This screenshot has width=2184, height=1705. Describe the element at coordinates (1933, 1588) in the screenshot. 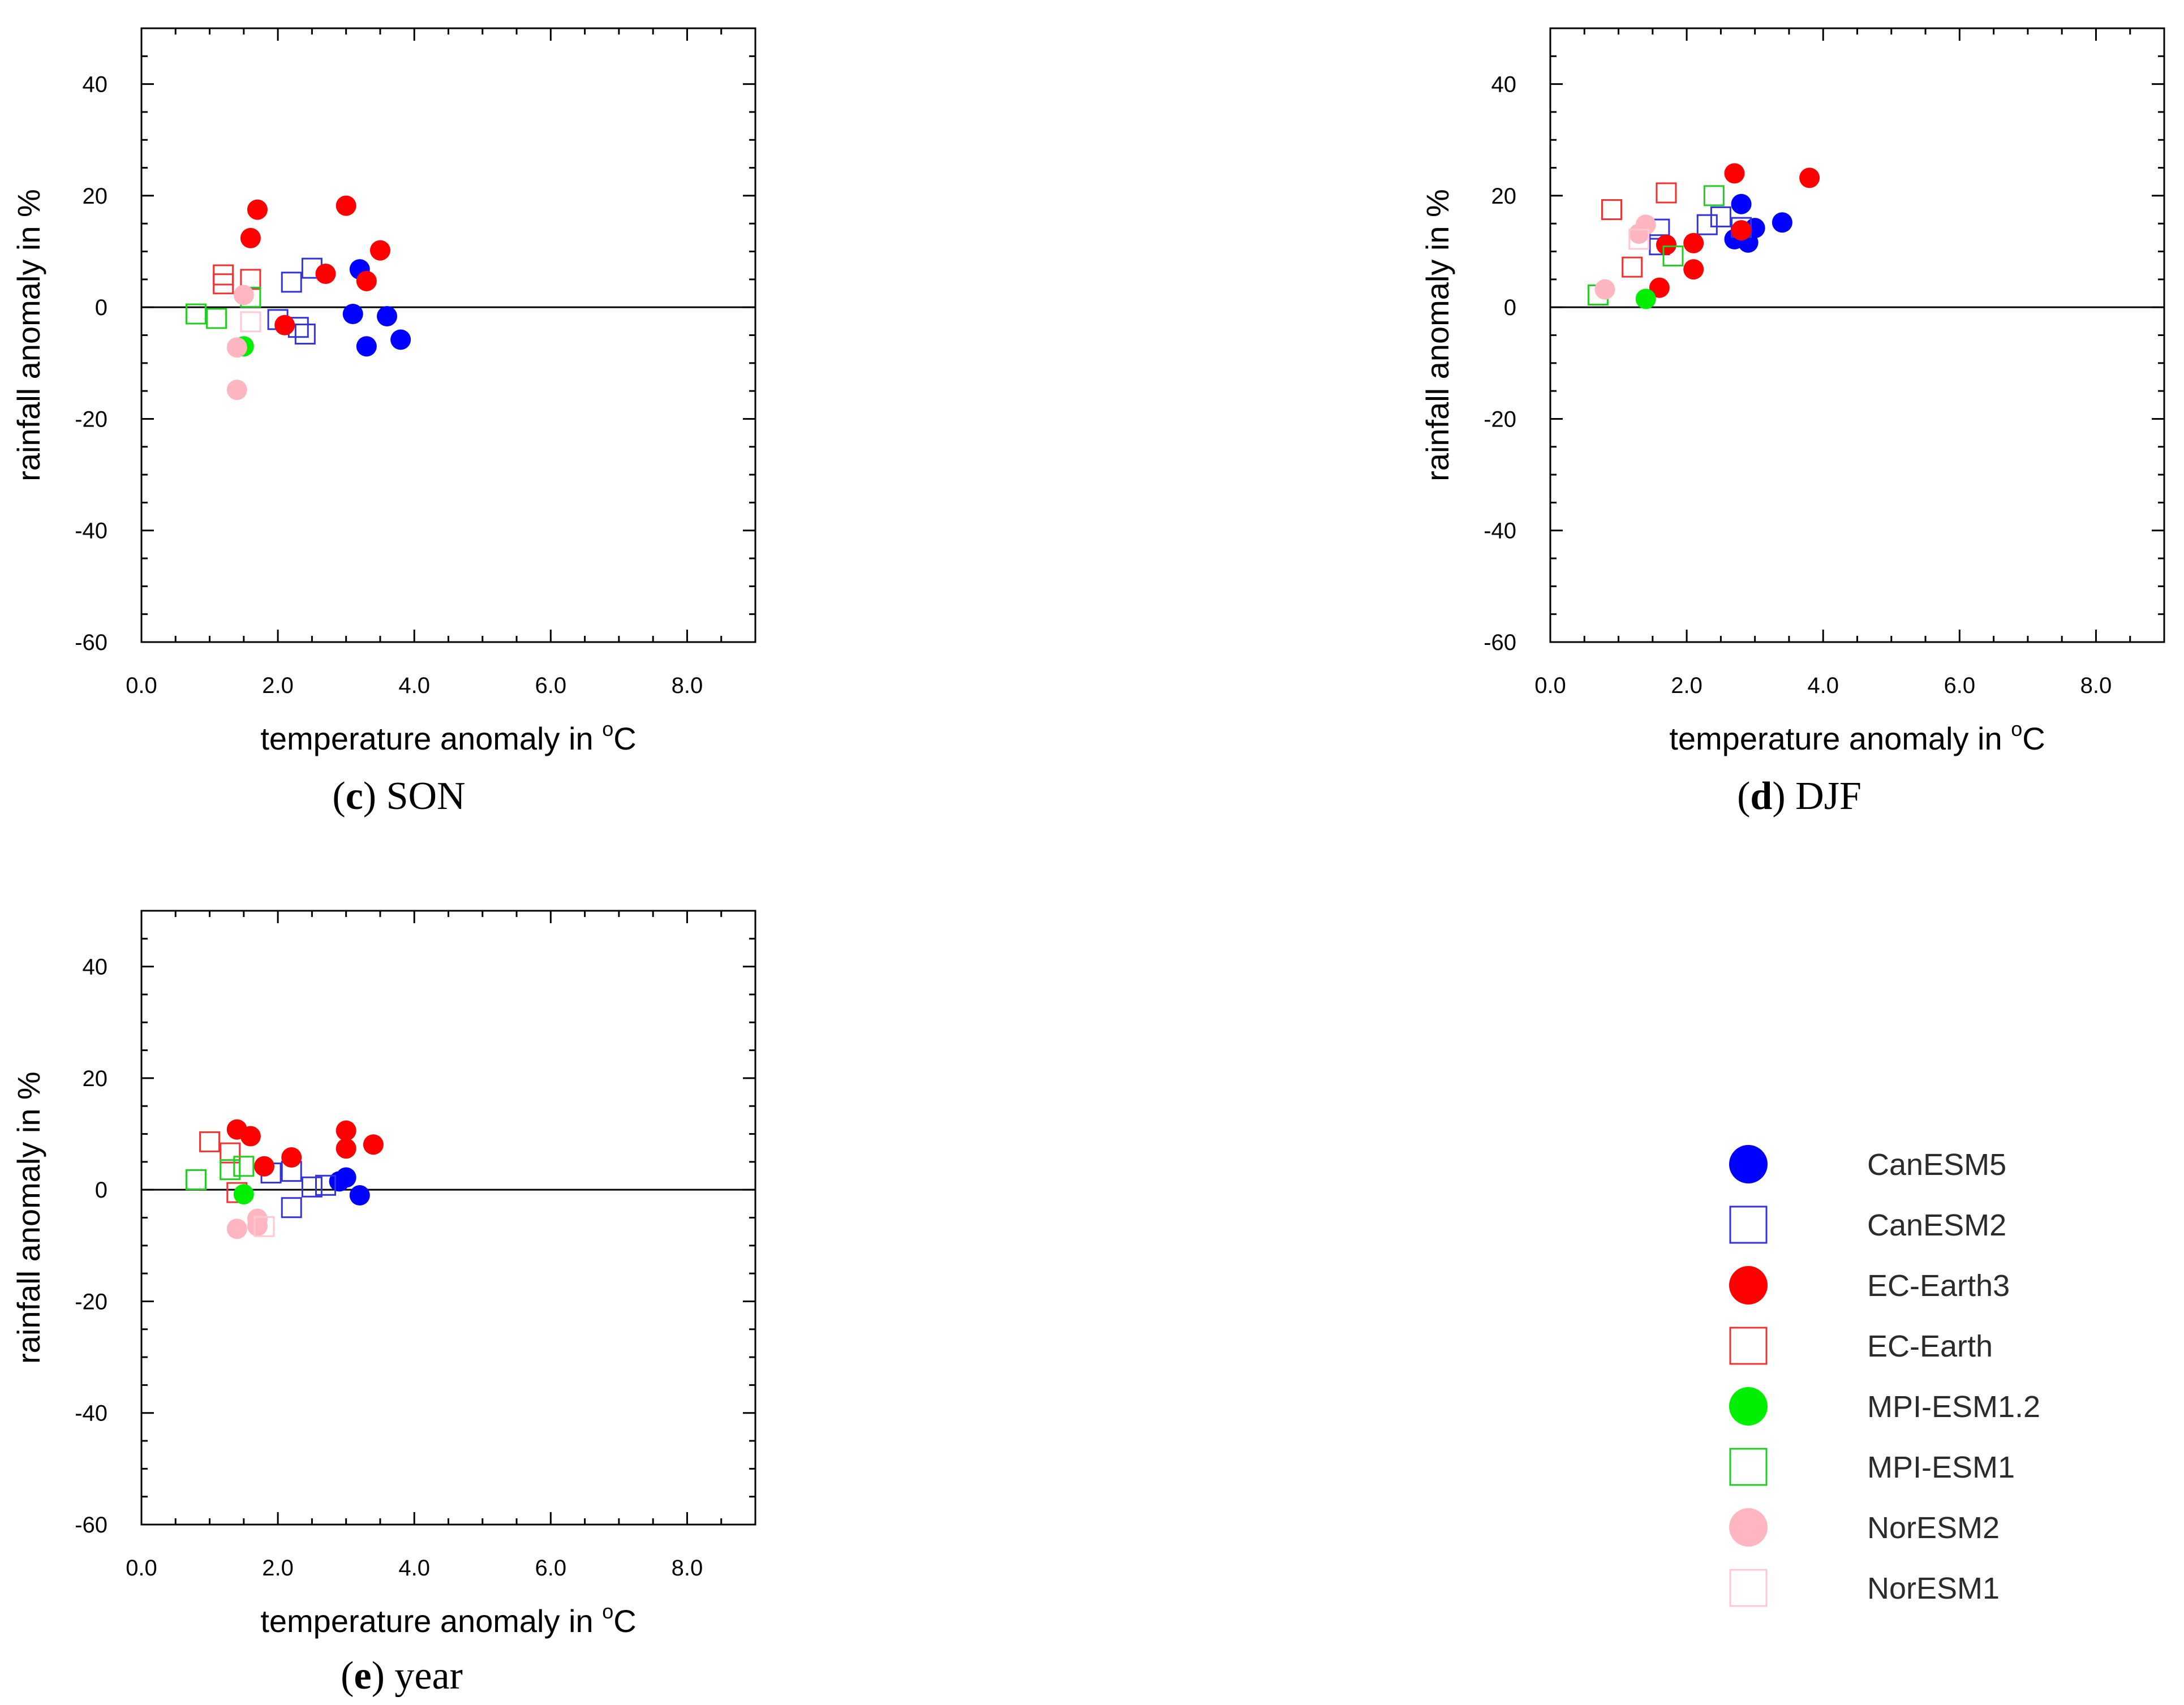

I see `legend-label: NorESM1` at that location.